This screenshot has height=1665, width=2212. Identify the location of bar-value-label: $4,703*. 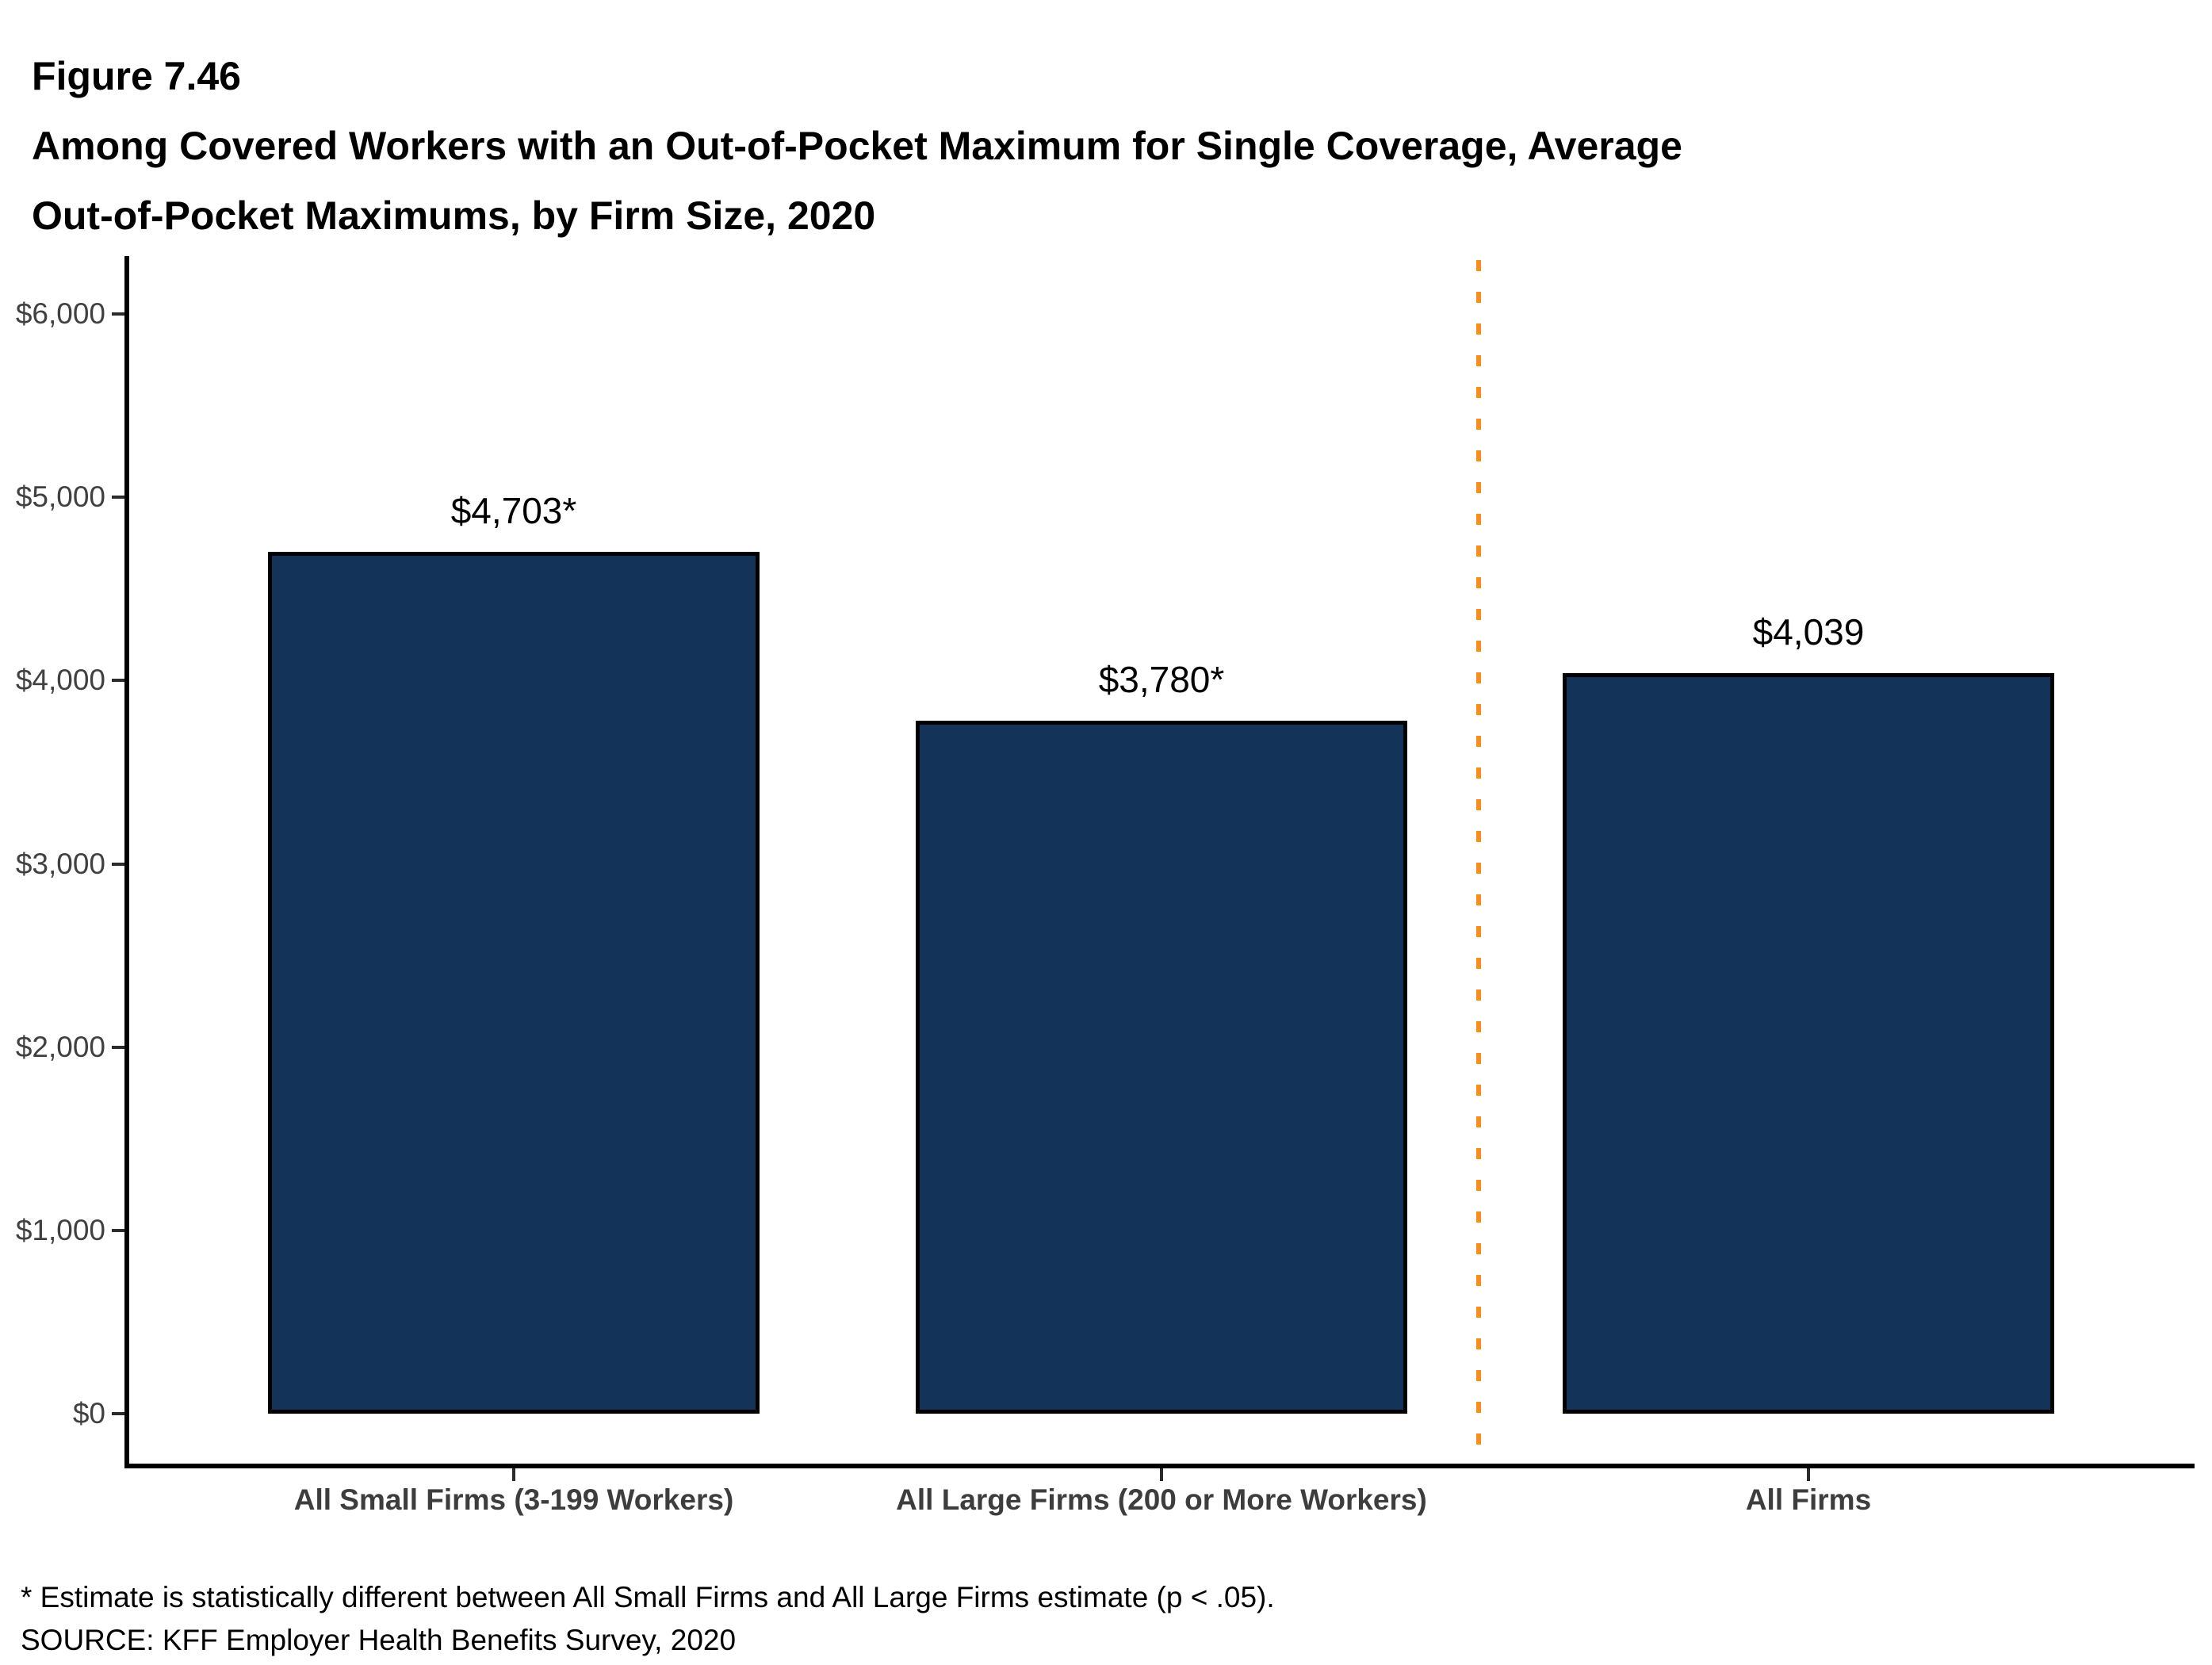
(513, 510).